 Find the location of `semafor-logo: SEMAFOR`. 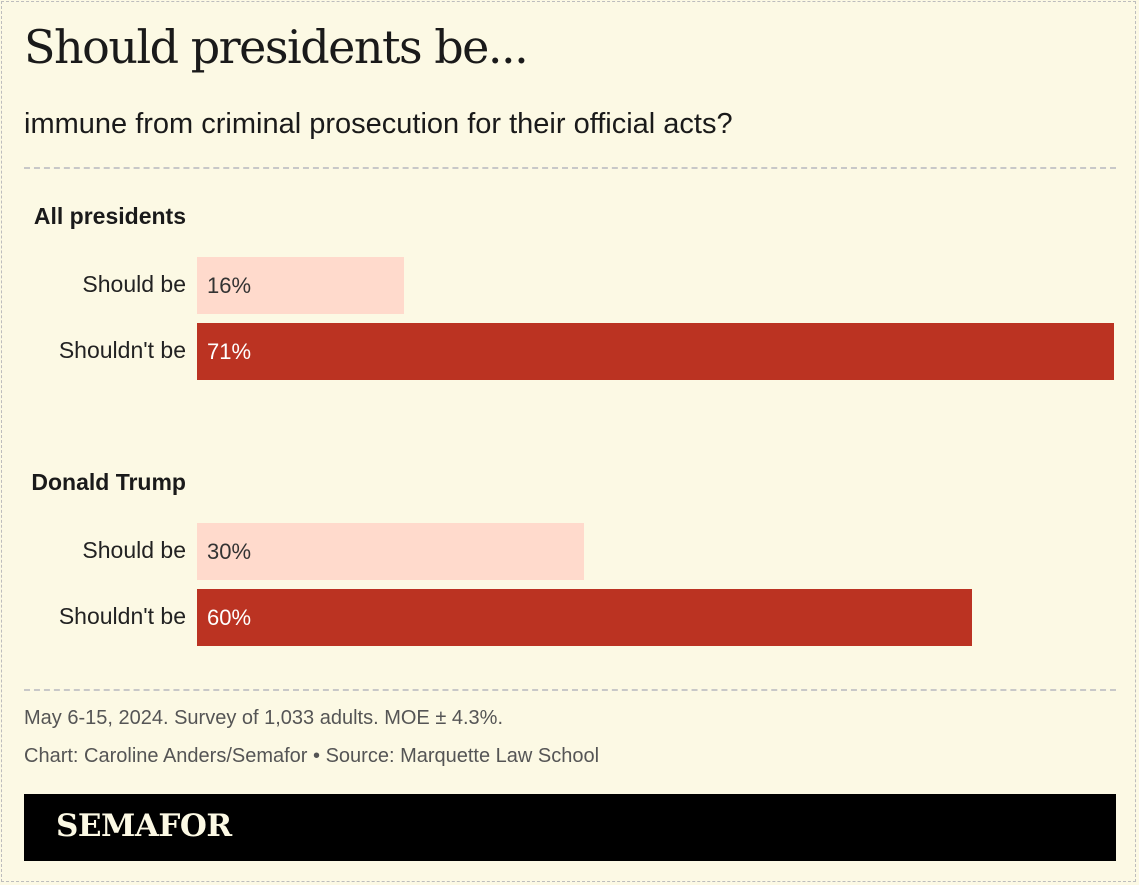

semafor-logo: SEMAFOR is located at coordinates (144, 826).